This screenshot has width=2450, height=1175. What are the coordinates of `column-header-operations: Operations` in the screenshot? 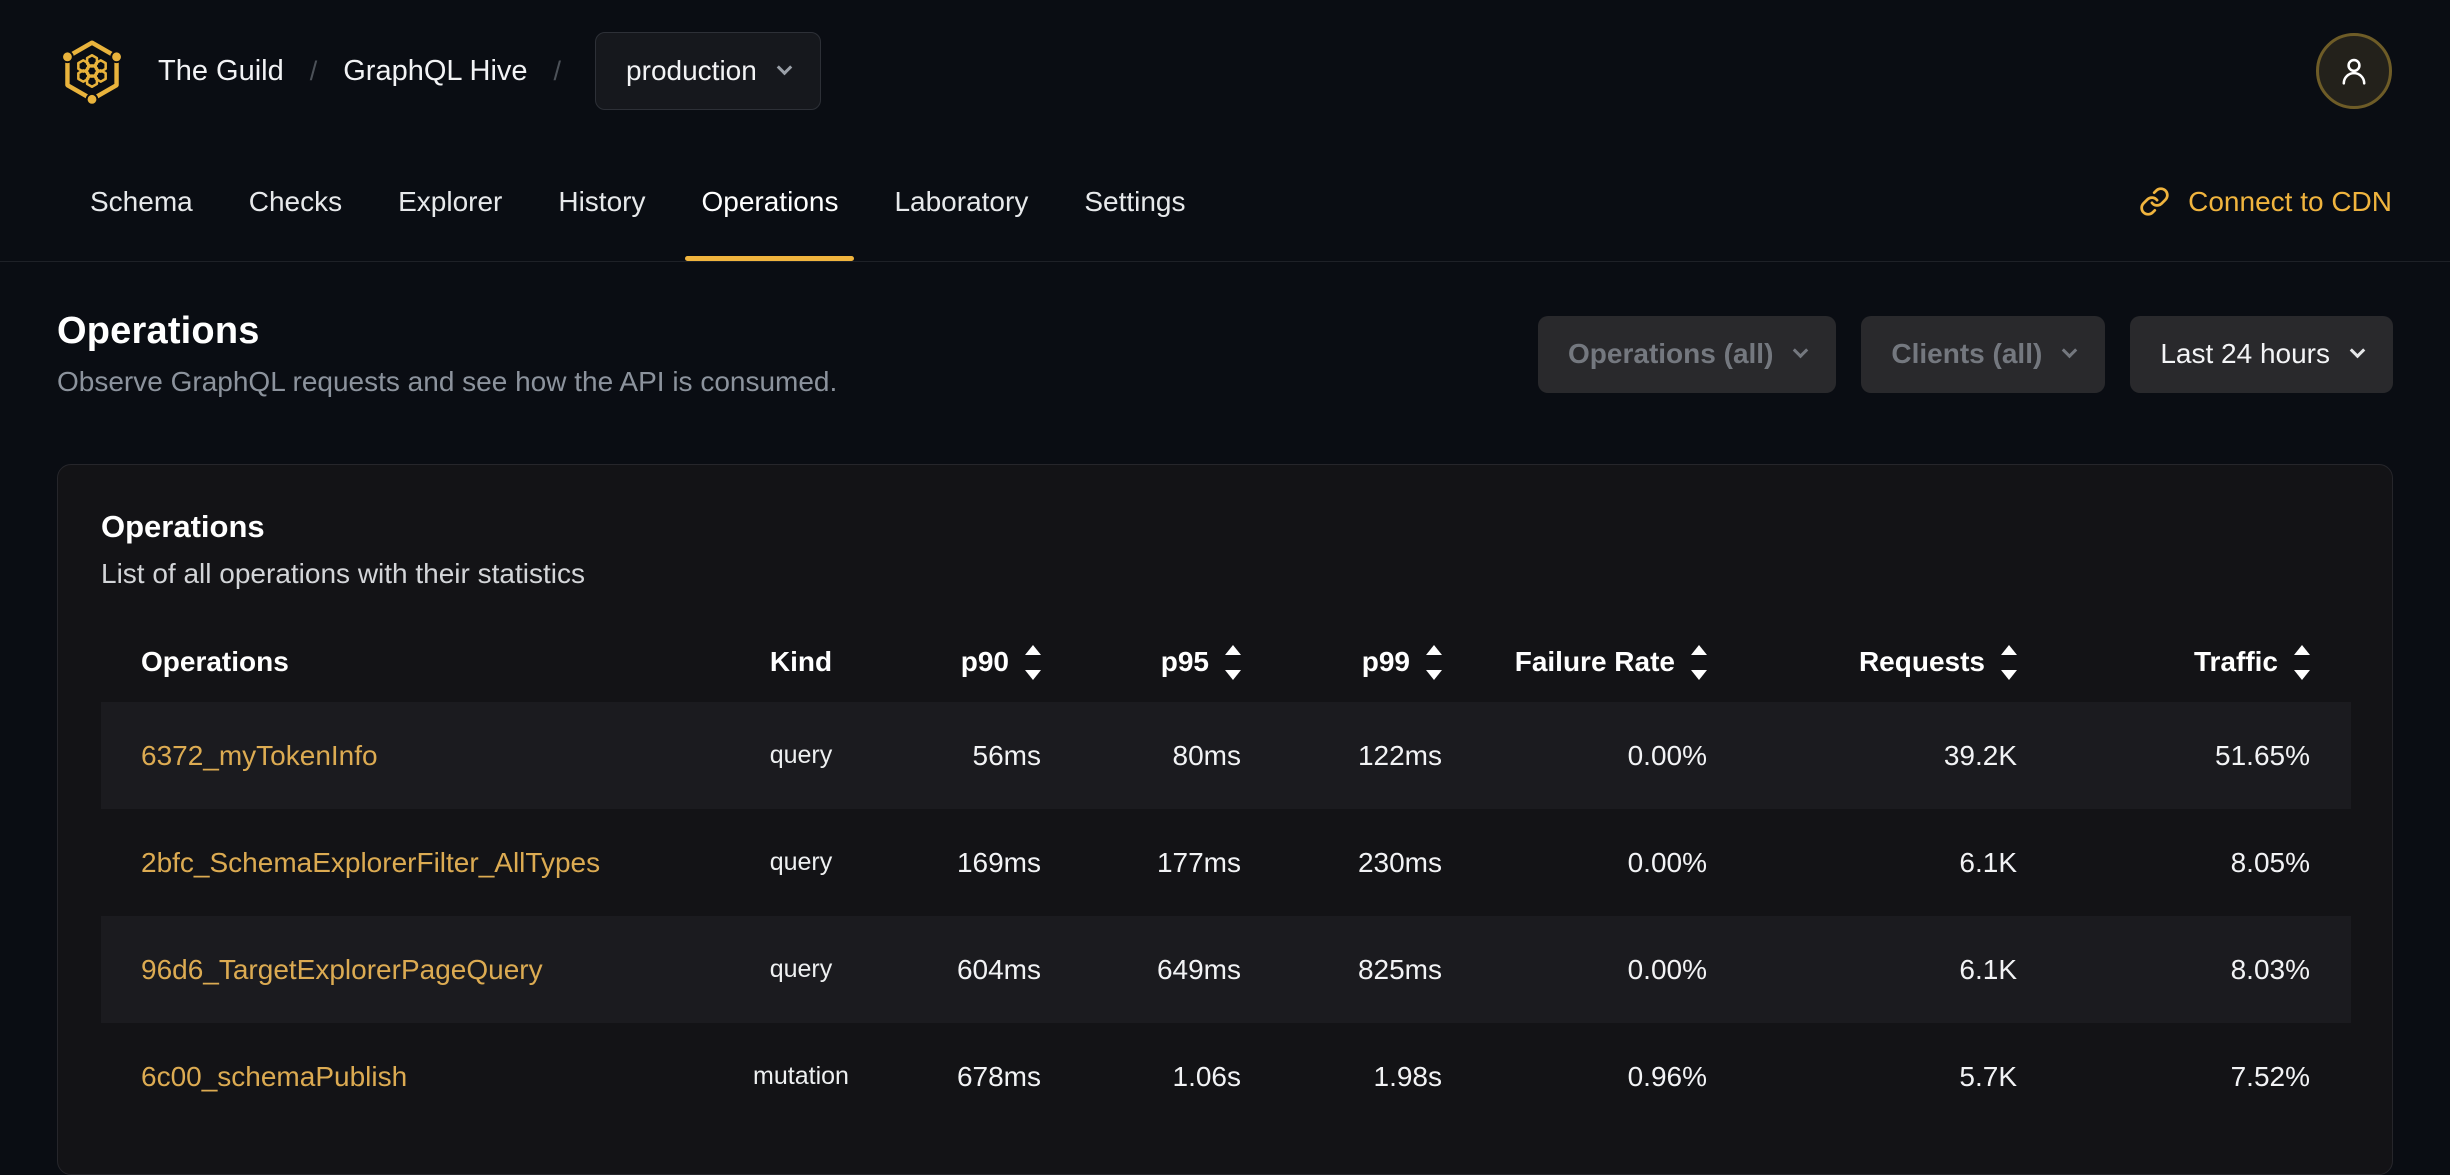 It's located at (381, 662).